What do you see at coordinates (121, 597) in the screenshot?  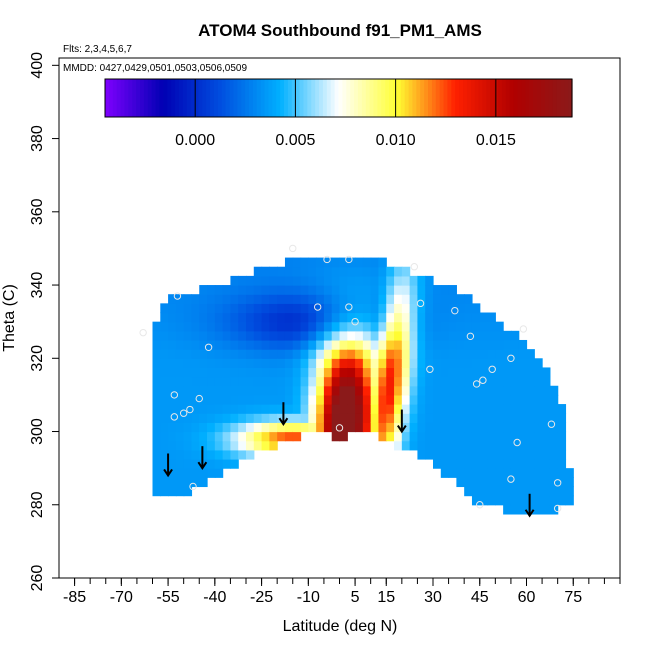 I see `x-tick-label: -70` at bounding box center [121, 597].